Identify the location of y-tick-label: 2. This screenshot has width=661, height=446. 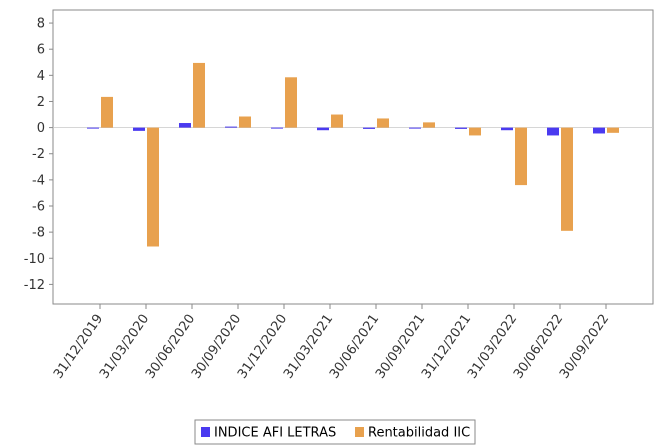
(41, 102).